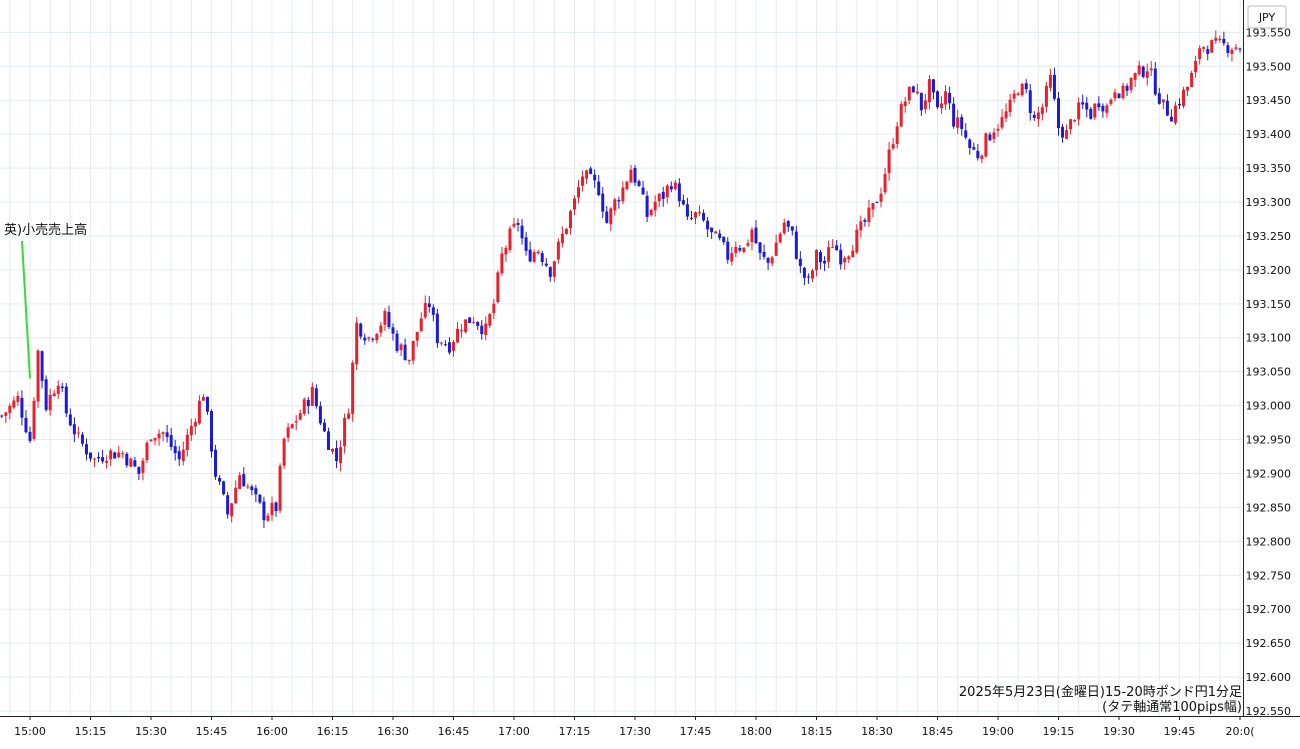 Image resolution: width=1300 pixels, height=749 pixels. What do you see at coordinates (1269, 338) in the screenshot?
I see `y-tick-label: 193.100` at bounding box center [1269, 338].